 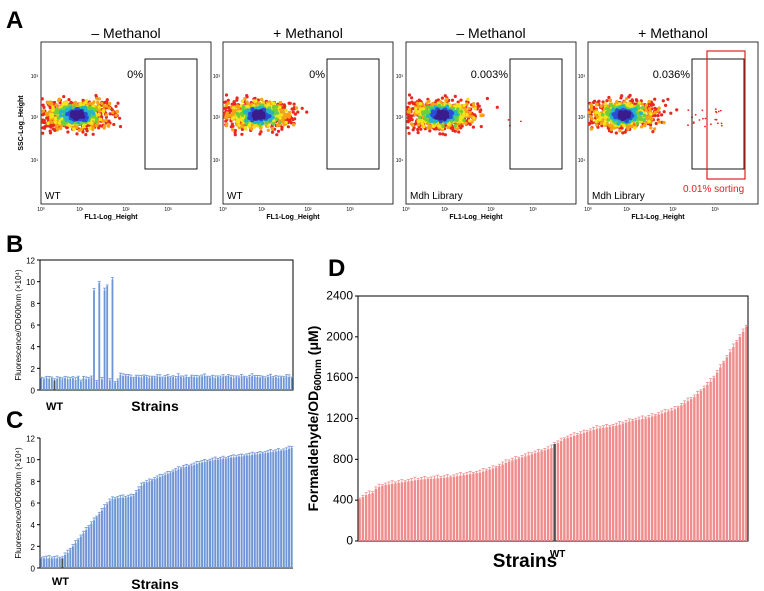 I want to click on panel-letter-b: B, so click(x=14, y=244).